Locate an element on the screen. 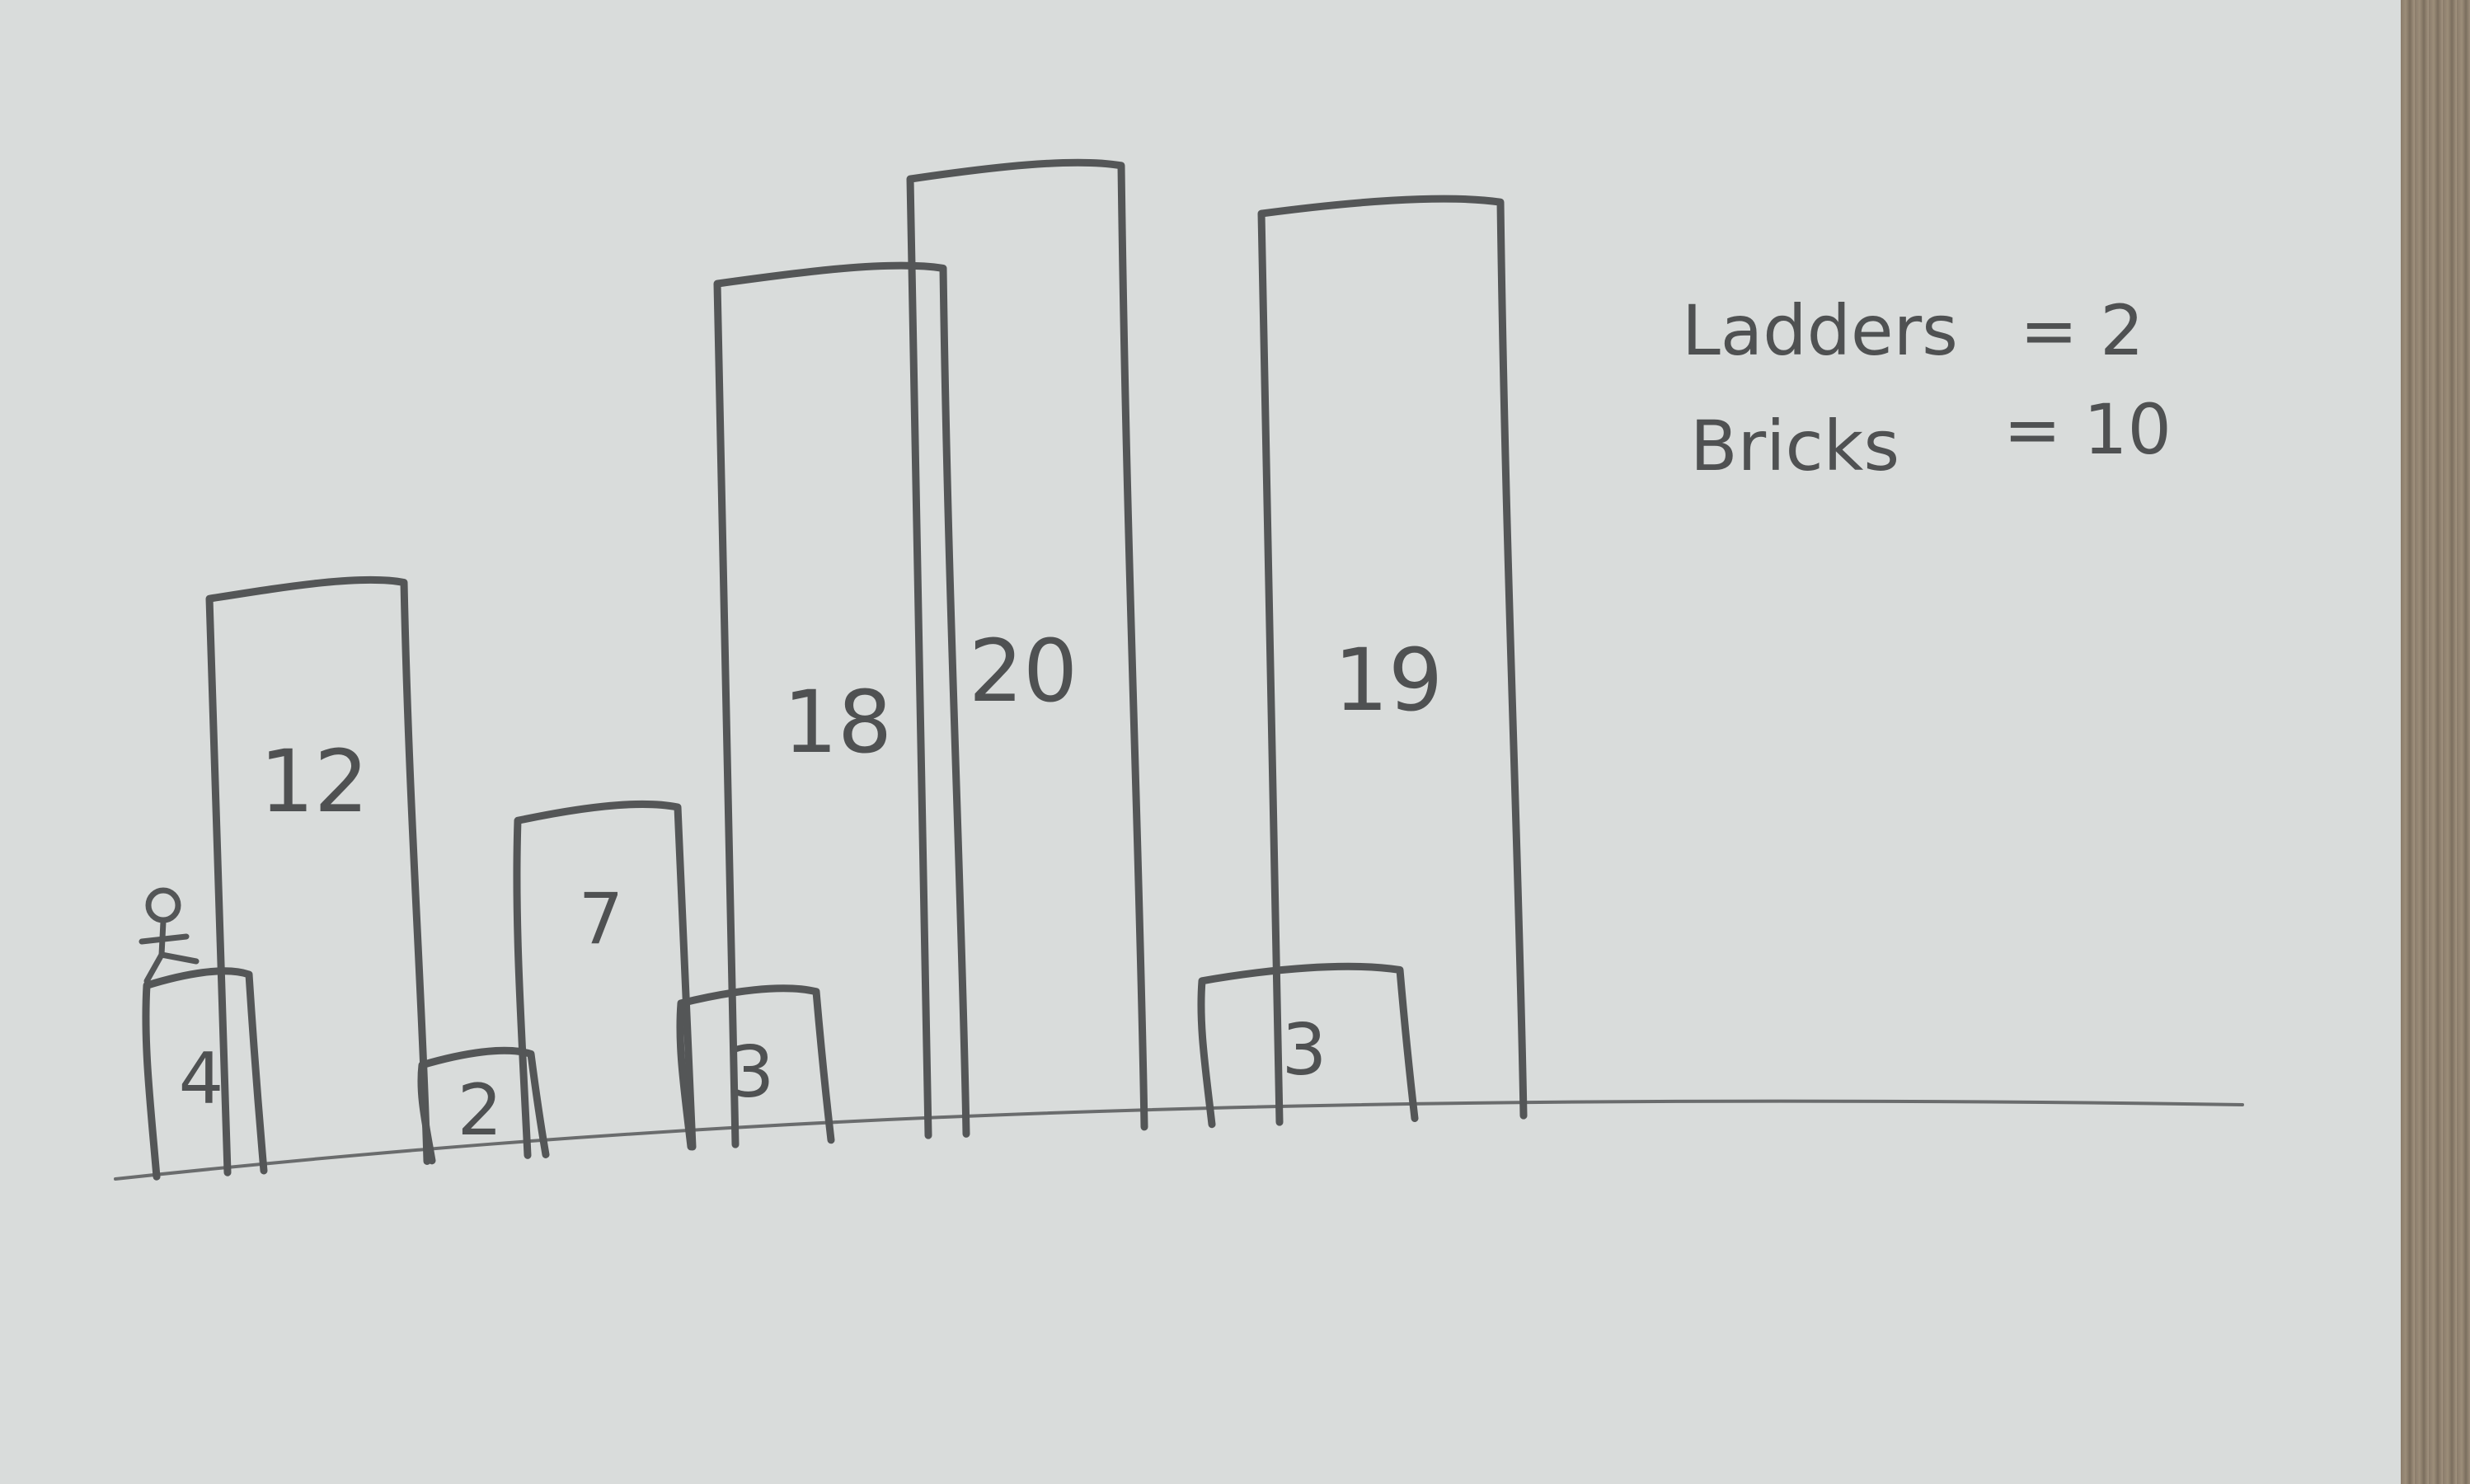  bricks-label: Bricks is located at coordinates (1794, 446).